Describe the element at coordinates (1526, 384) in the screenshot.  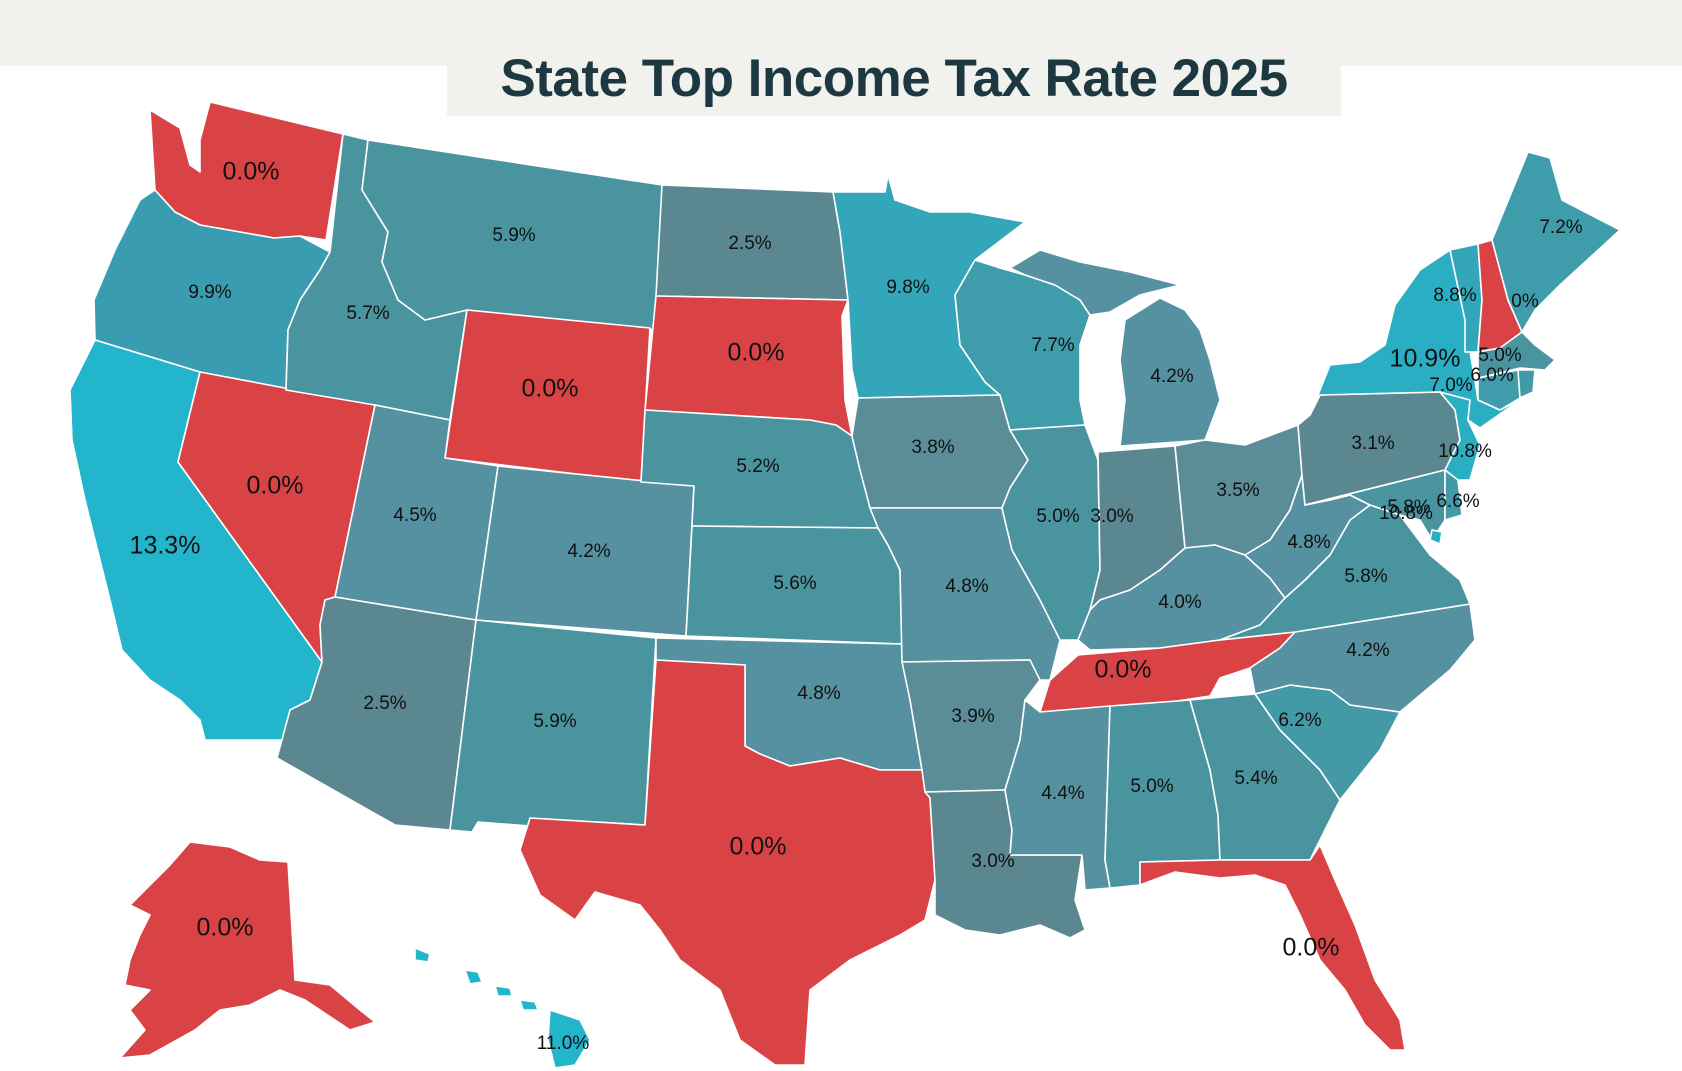
I see `state-RI` at that location.